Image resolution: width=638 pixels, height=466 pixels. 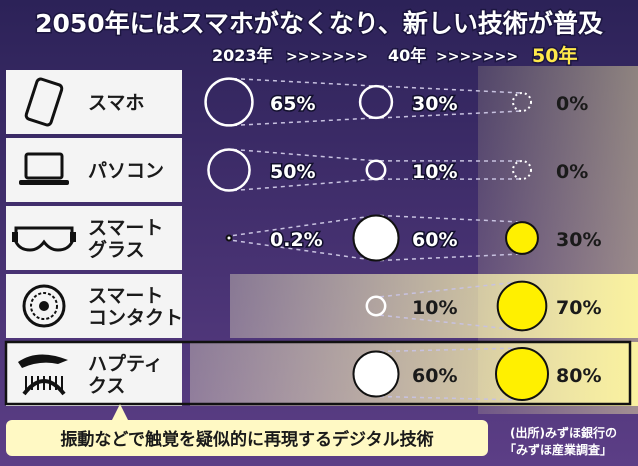 What do you see at coordinates (292, 104) in the screenshot?
I see `value-label: 65%` at bounding box center [292, 104].